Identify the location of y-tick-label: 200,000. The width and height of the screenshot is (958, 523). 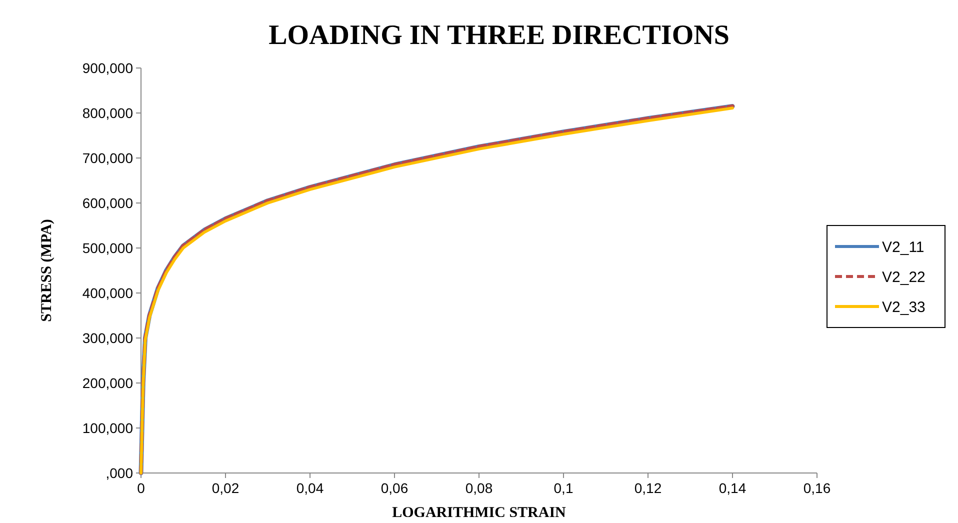
(108, 382).